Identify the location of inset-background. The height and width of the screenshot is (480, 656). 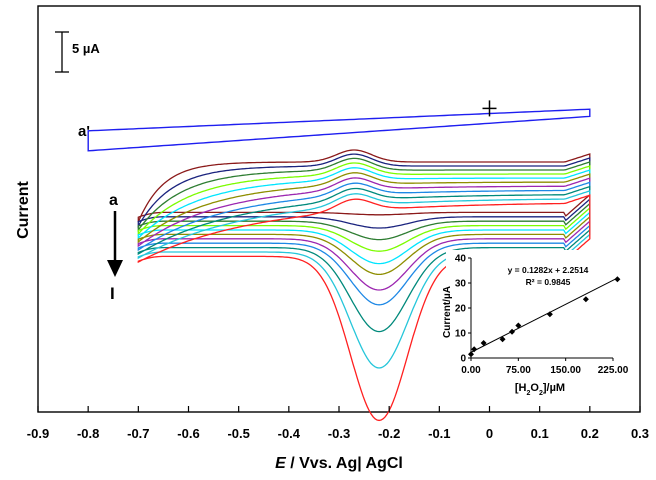
(539, 310).